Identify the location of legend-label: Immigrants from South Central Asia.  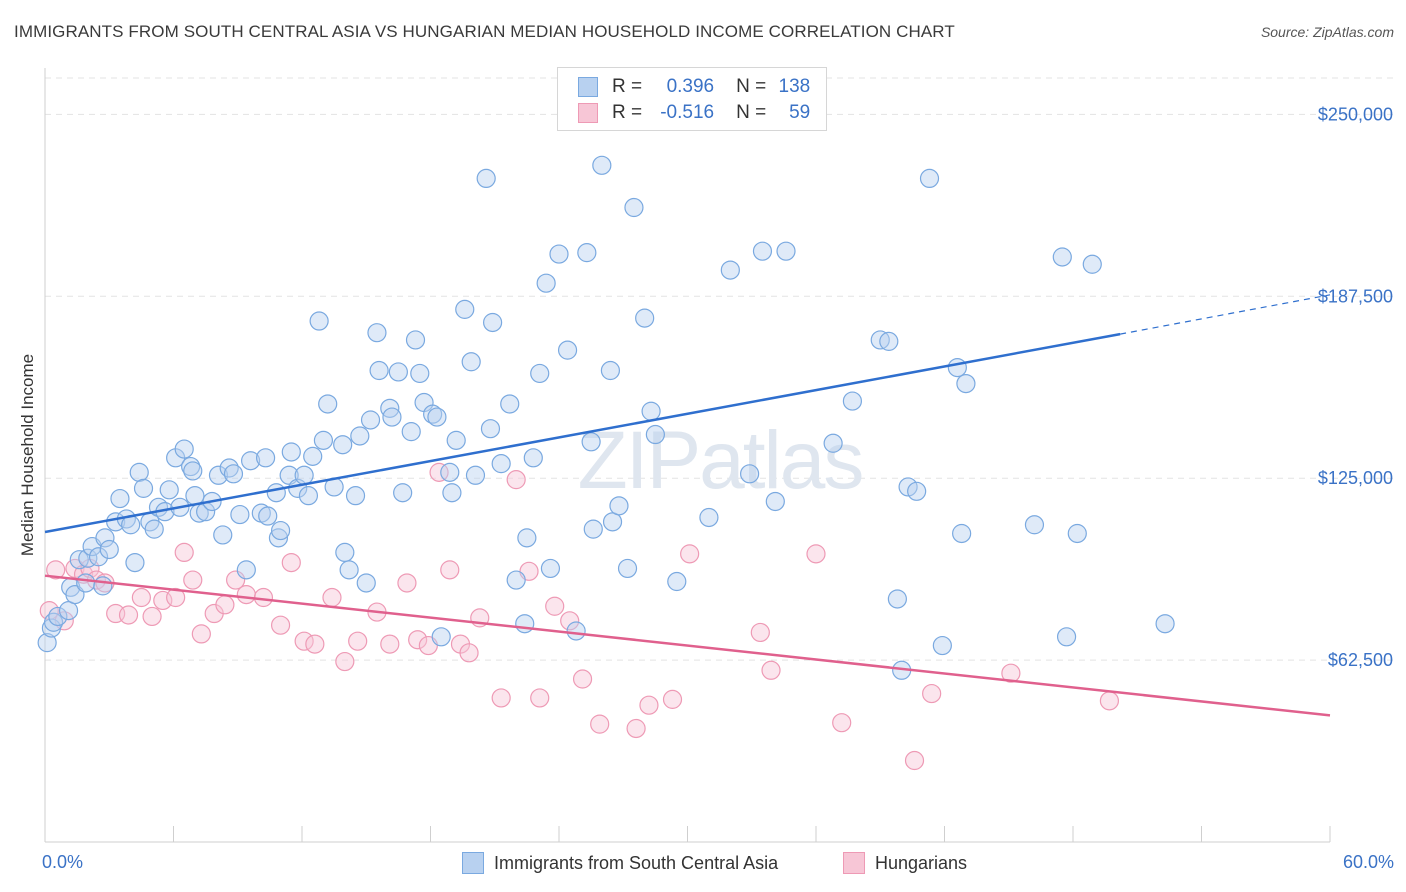
(636, 862).